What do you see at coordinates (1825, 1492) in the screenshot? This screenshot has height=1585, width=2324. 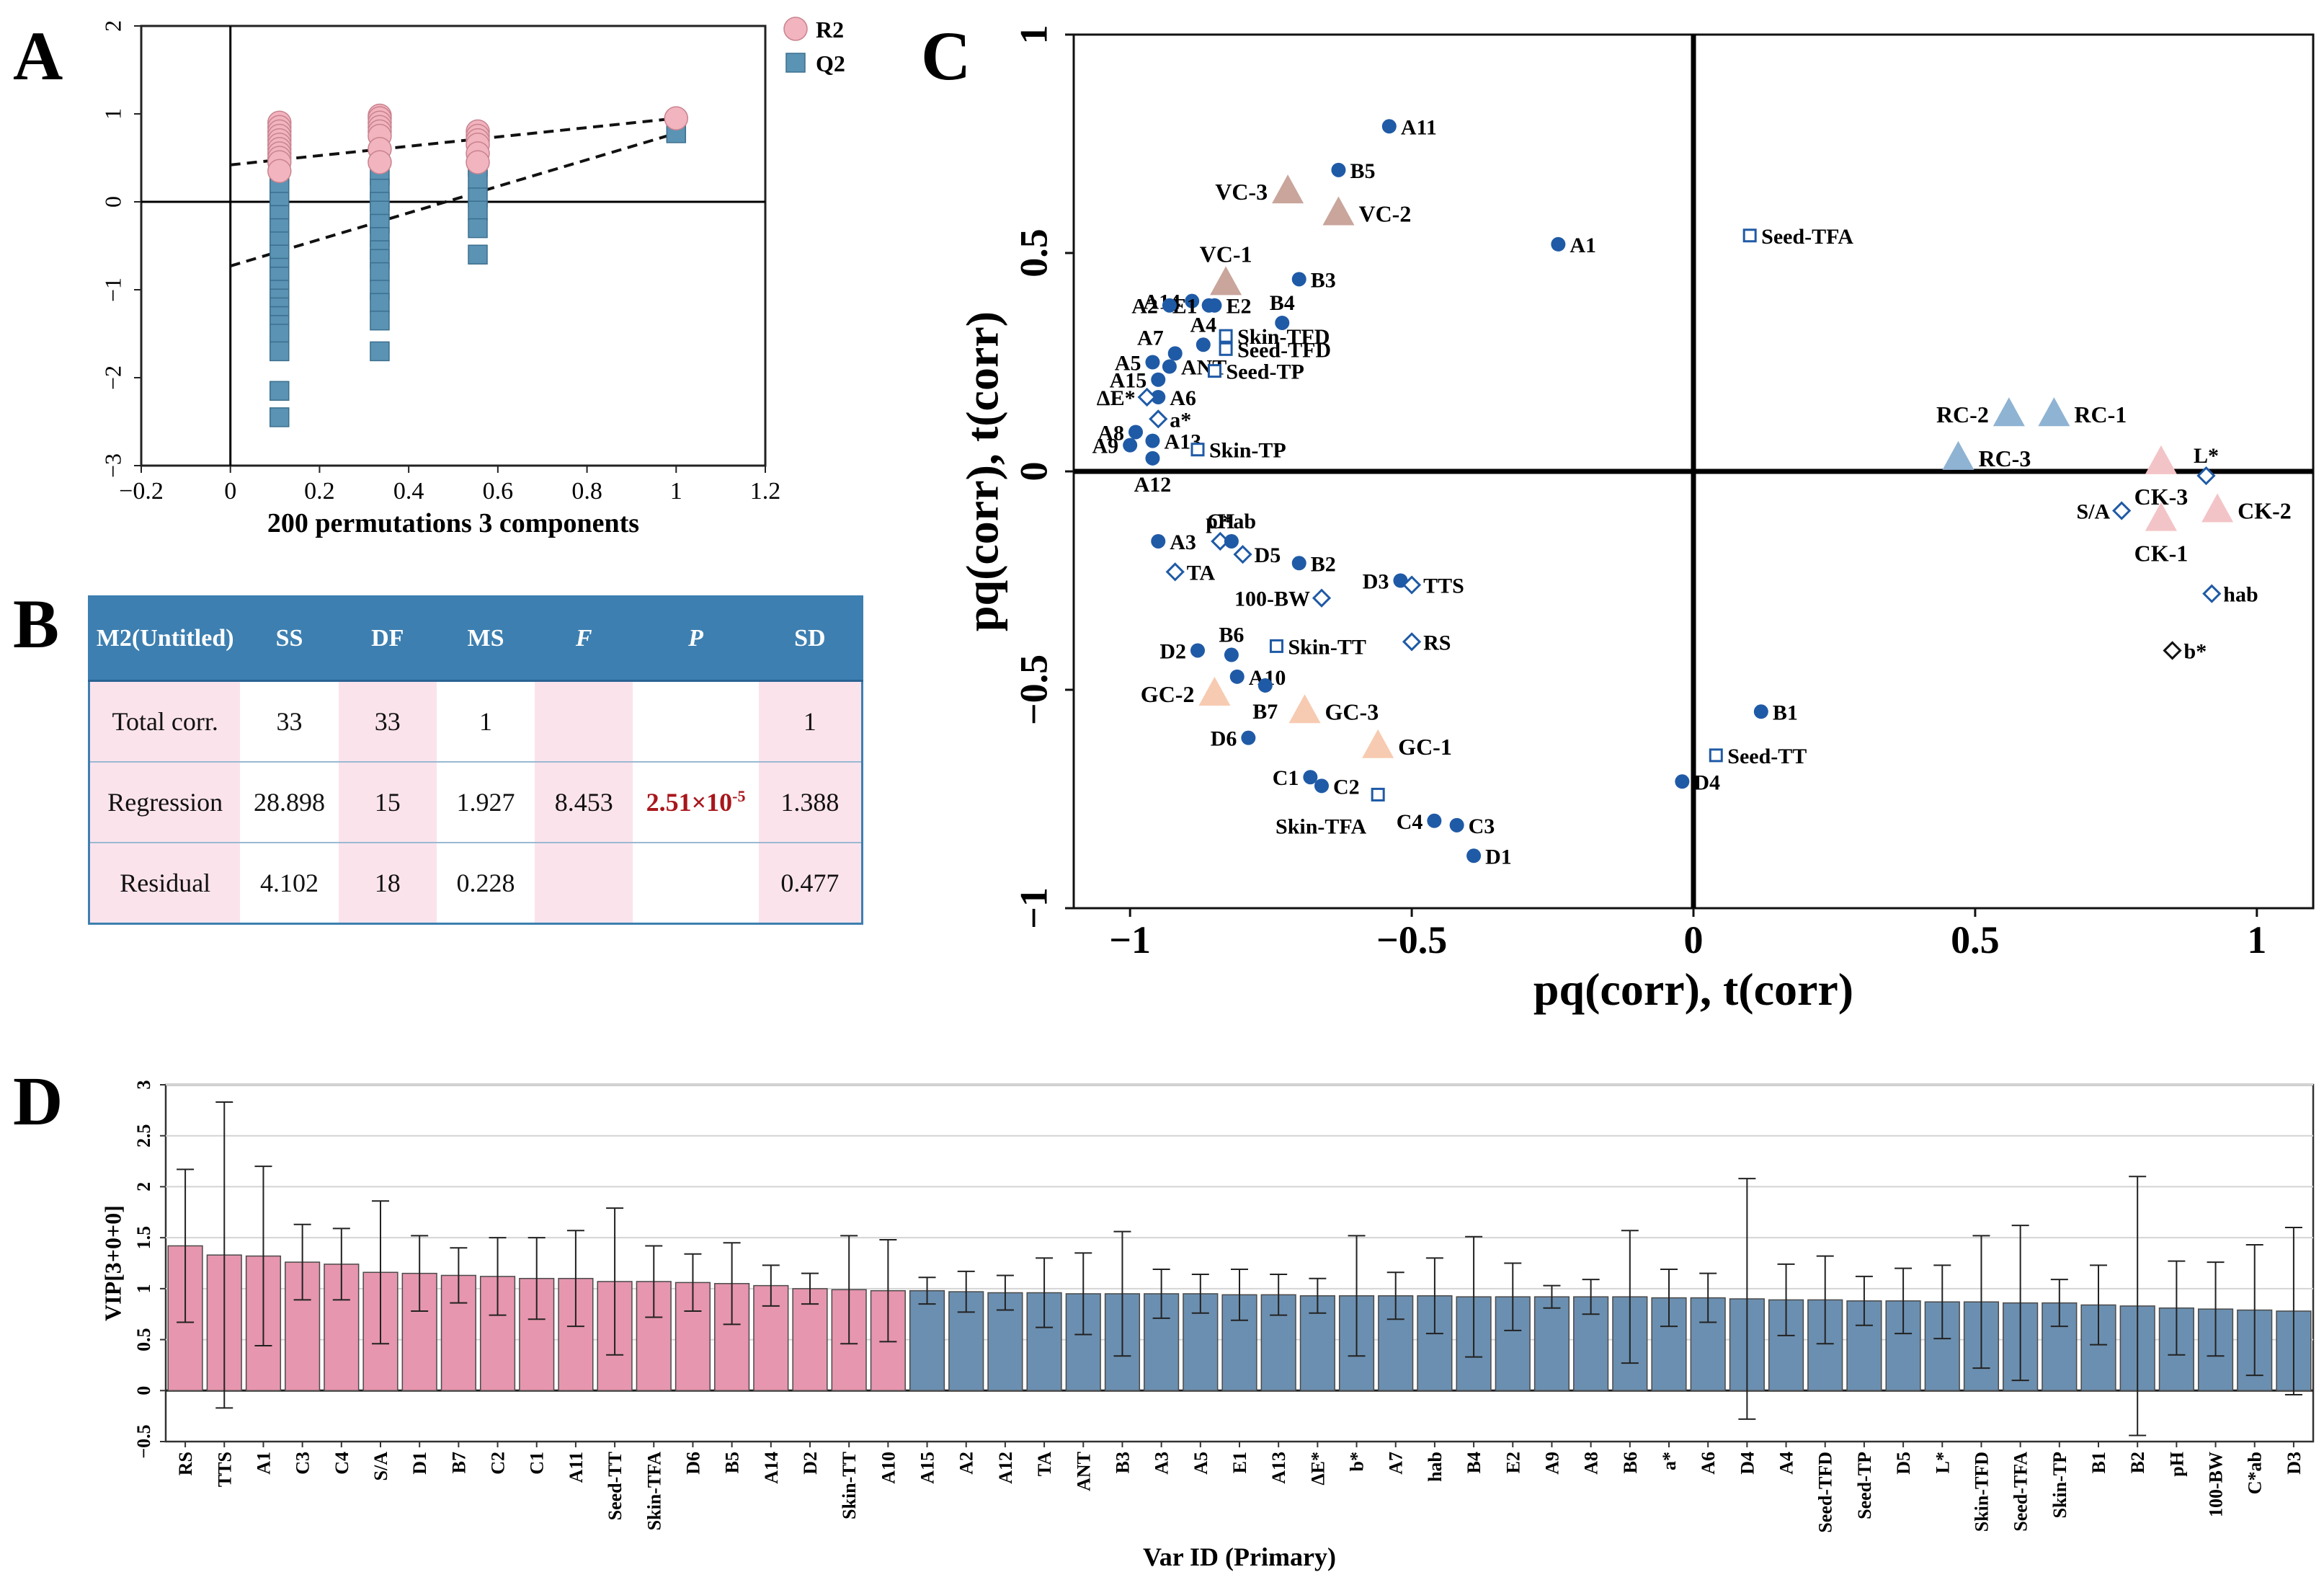 I see `x-tick-label: Seed-TFD` at bounding box center [1825, 1492].